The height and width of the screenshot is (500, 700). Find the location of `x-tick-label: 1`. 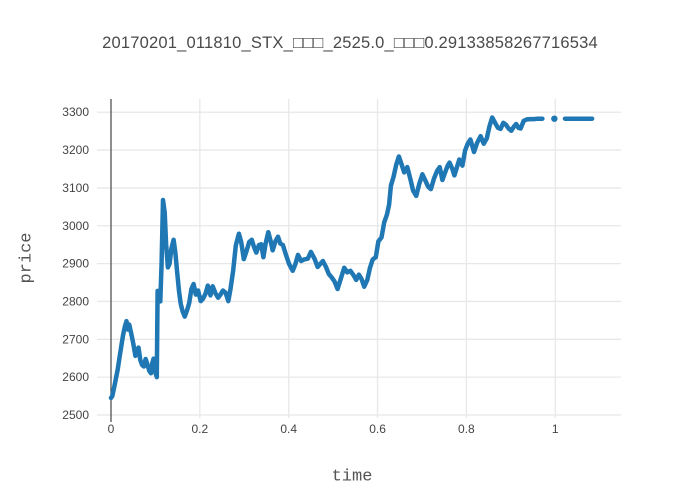

x-tick-label: 1 is located at coordinates (555, 429).